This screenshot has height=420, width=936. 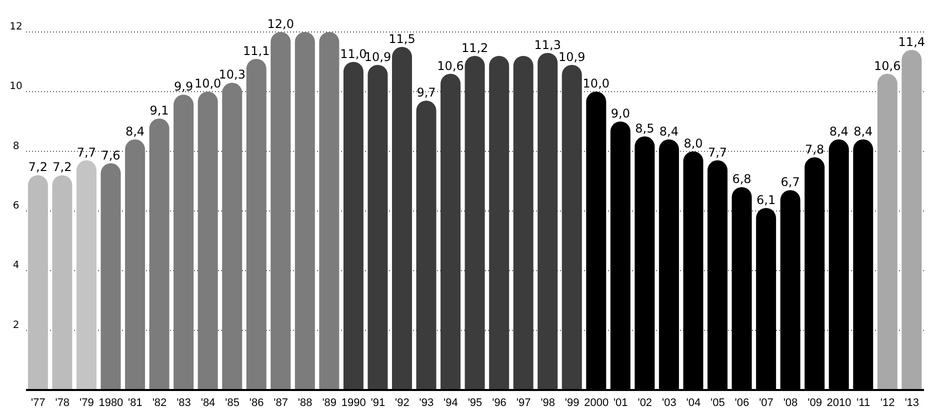 I want to click on x-tick-label: '84, so click(x=208, y=402).